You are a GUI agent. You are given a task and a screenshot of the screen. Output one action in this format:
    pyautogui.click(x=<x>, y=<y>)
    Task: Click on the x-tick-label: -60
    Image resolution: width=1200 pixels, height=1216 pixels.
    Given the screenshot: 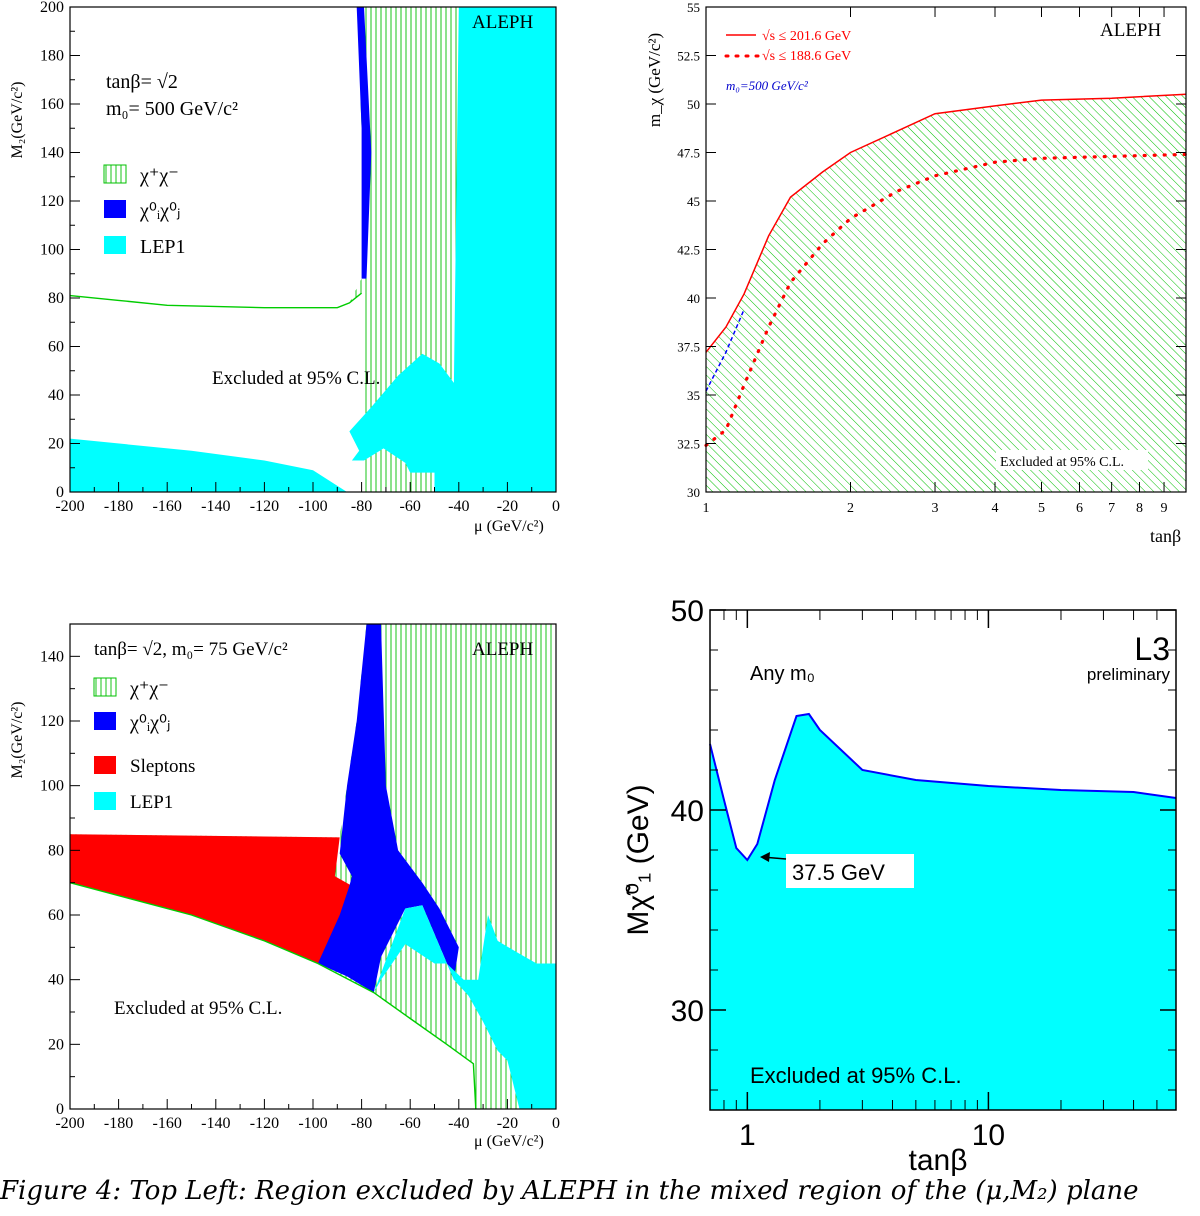 What is the action you would take?
    pyautogui.click(x=410, y=1123)
    